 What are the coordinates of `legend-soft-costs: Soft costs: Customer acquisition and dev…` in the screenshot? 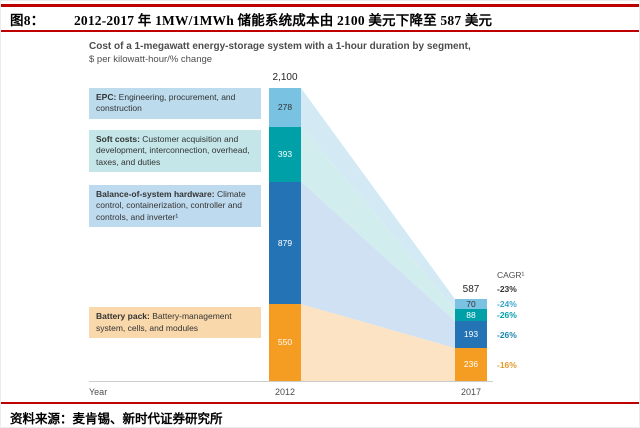 It's located at (175, 151).